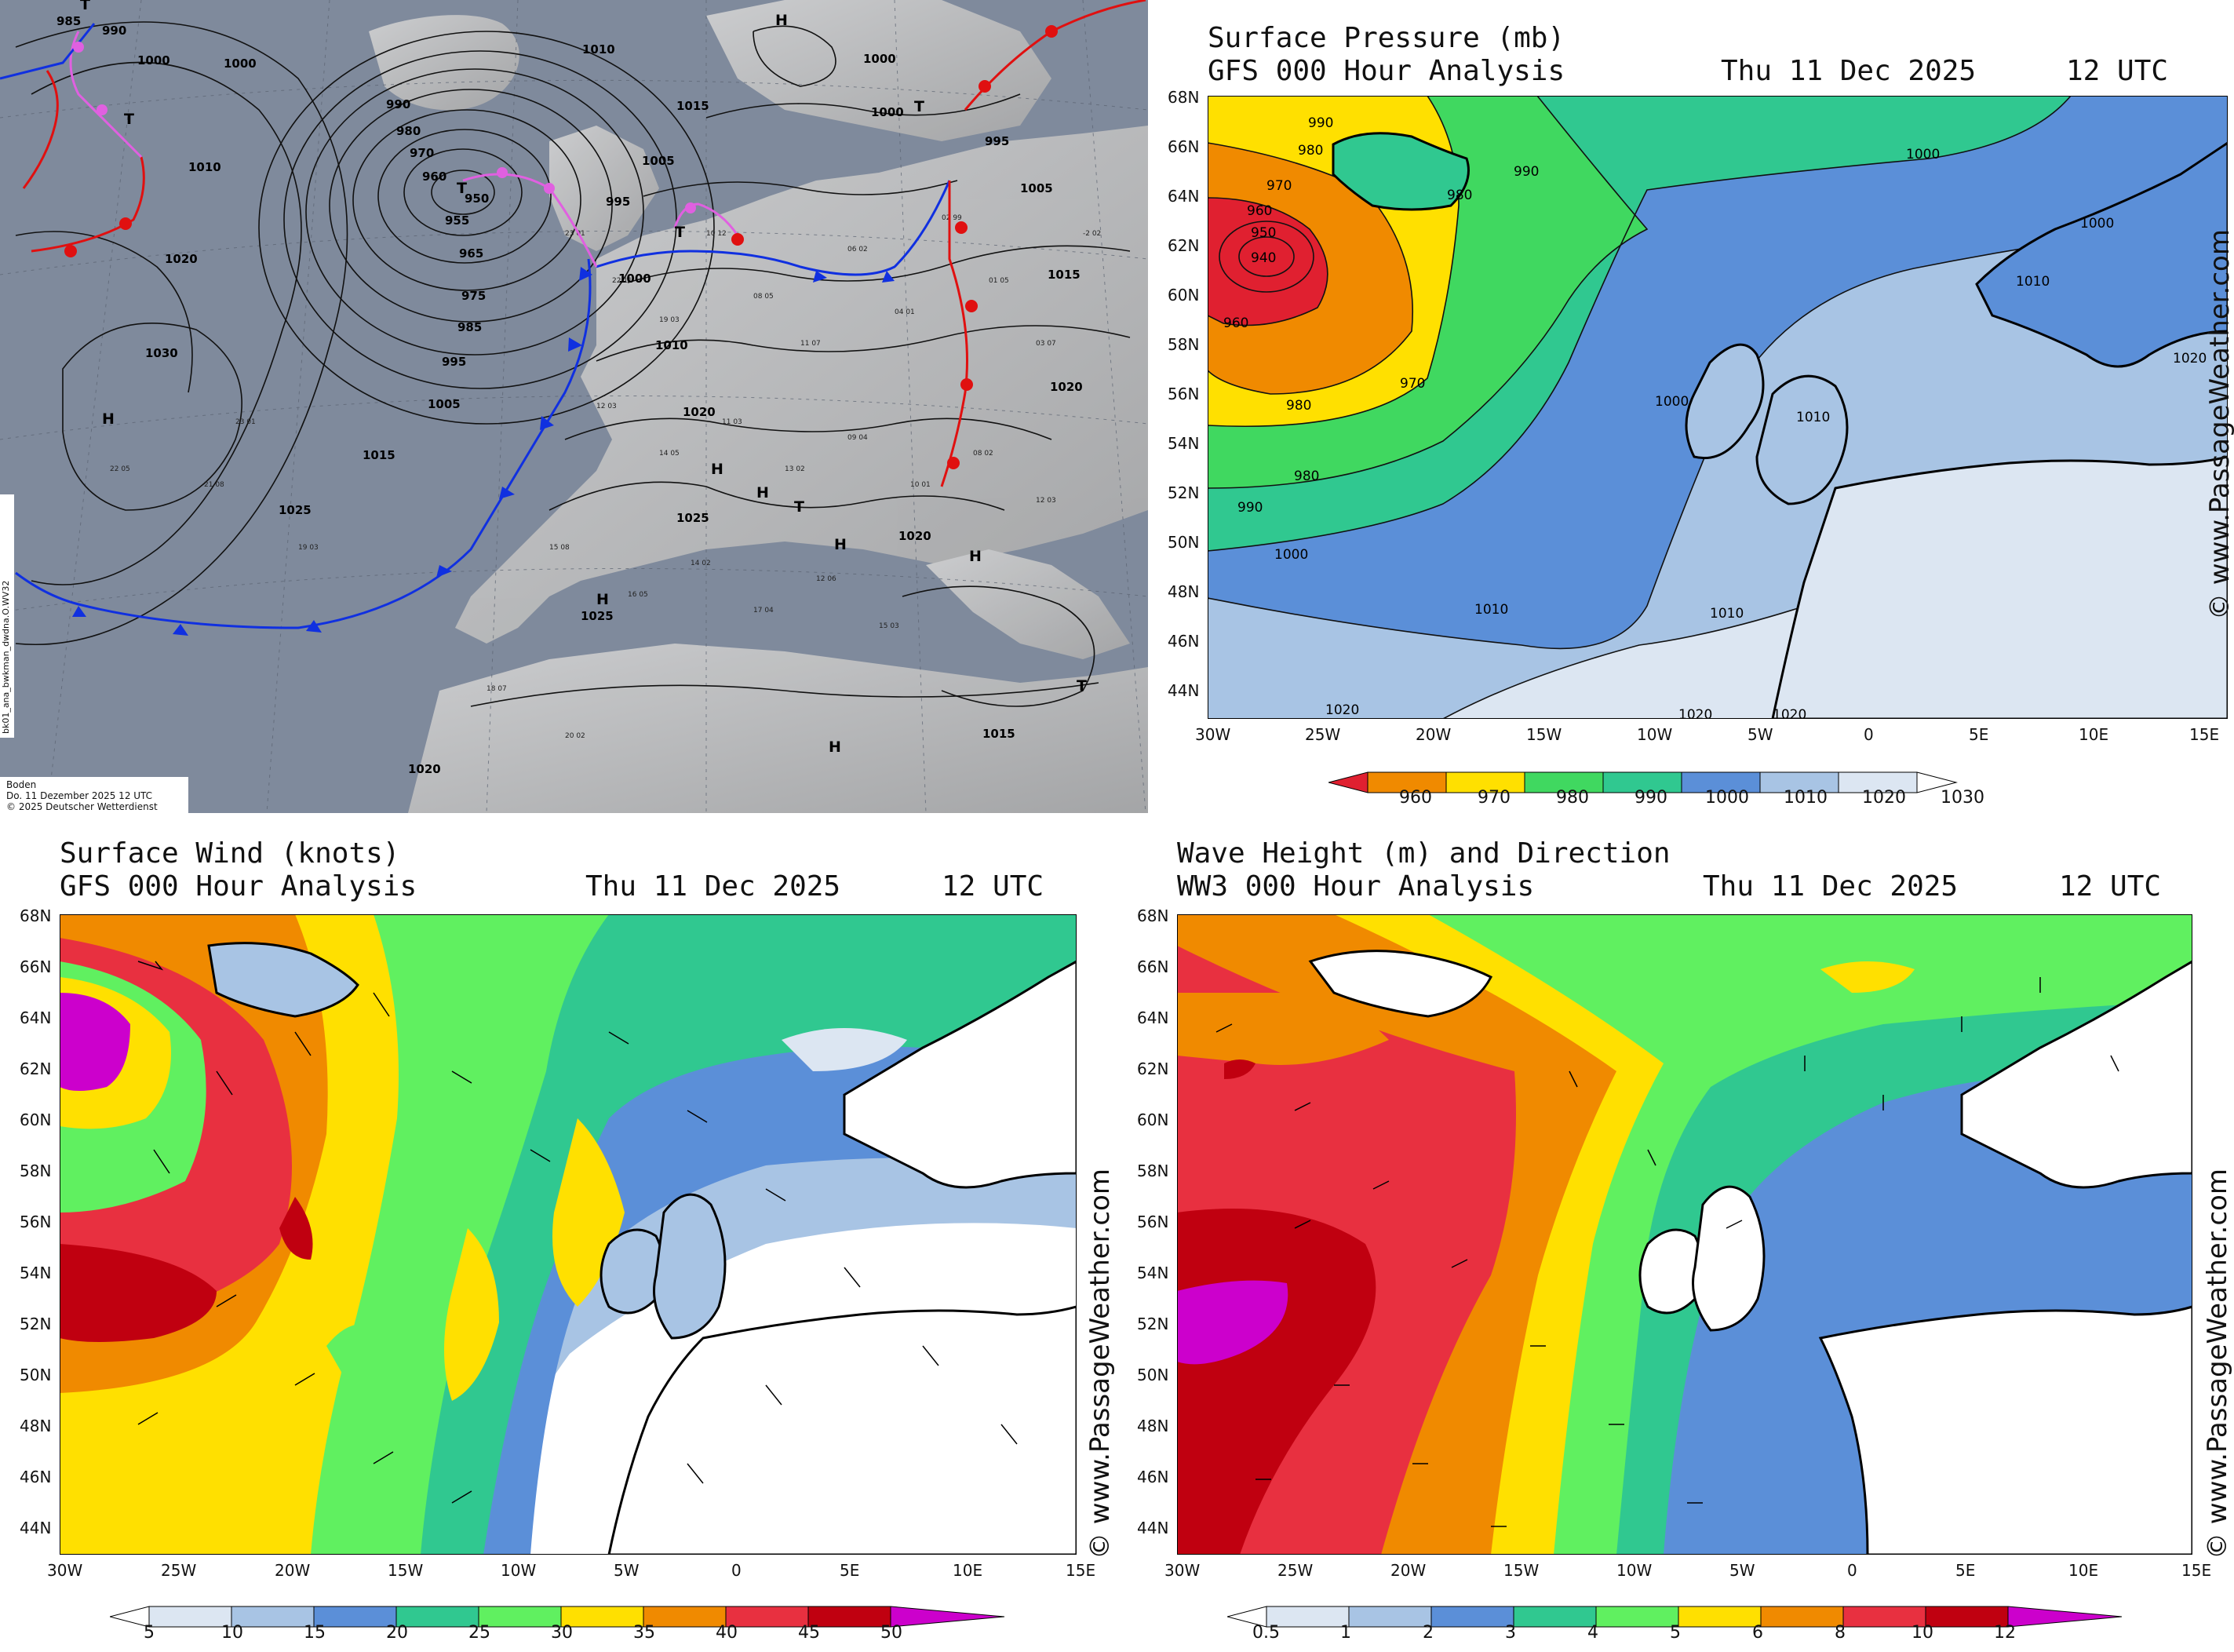 This screenshot has width=2234, height=1652. What do you see at coordinates (230, 853) in the screenshot?
I see `wind-title: Surface Wind (knots)` at bounding box center [230, 853].